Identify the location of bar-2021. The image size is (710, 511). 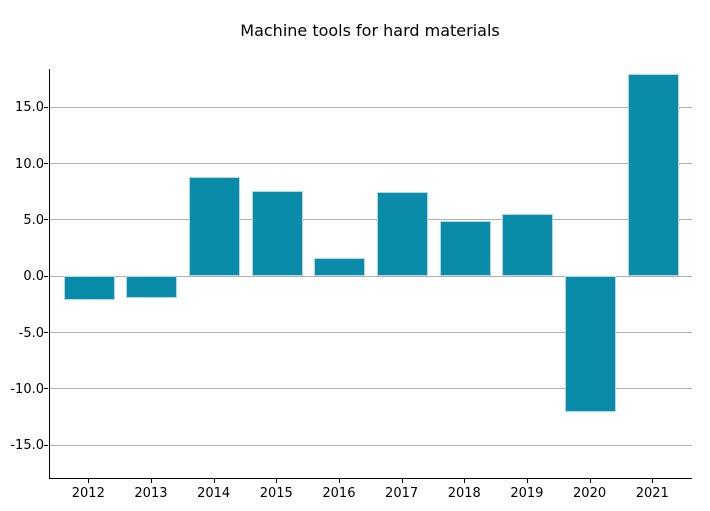
(653, 175).